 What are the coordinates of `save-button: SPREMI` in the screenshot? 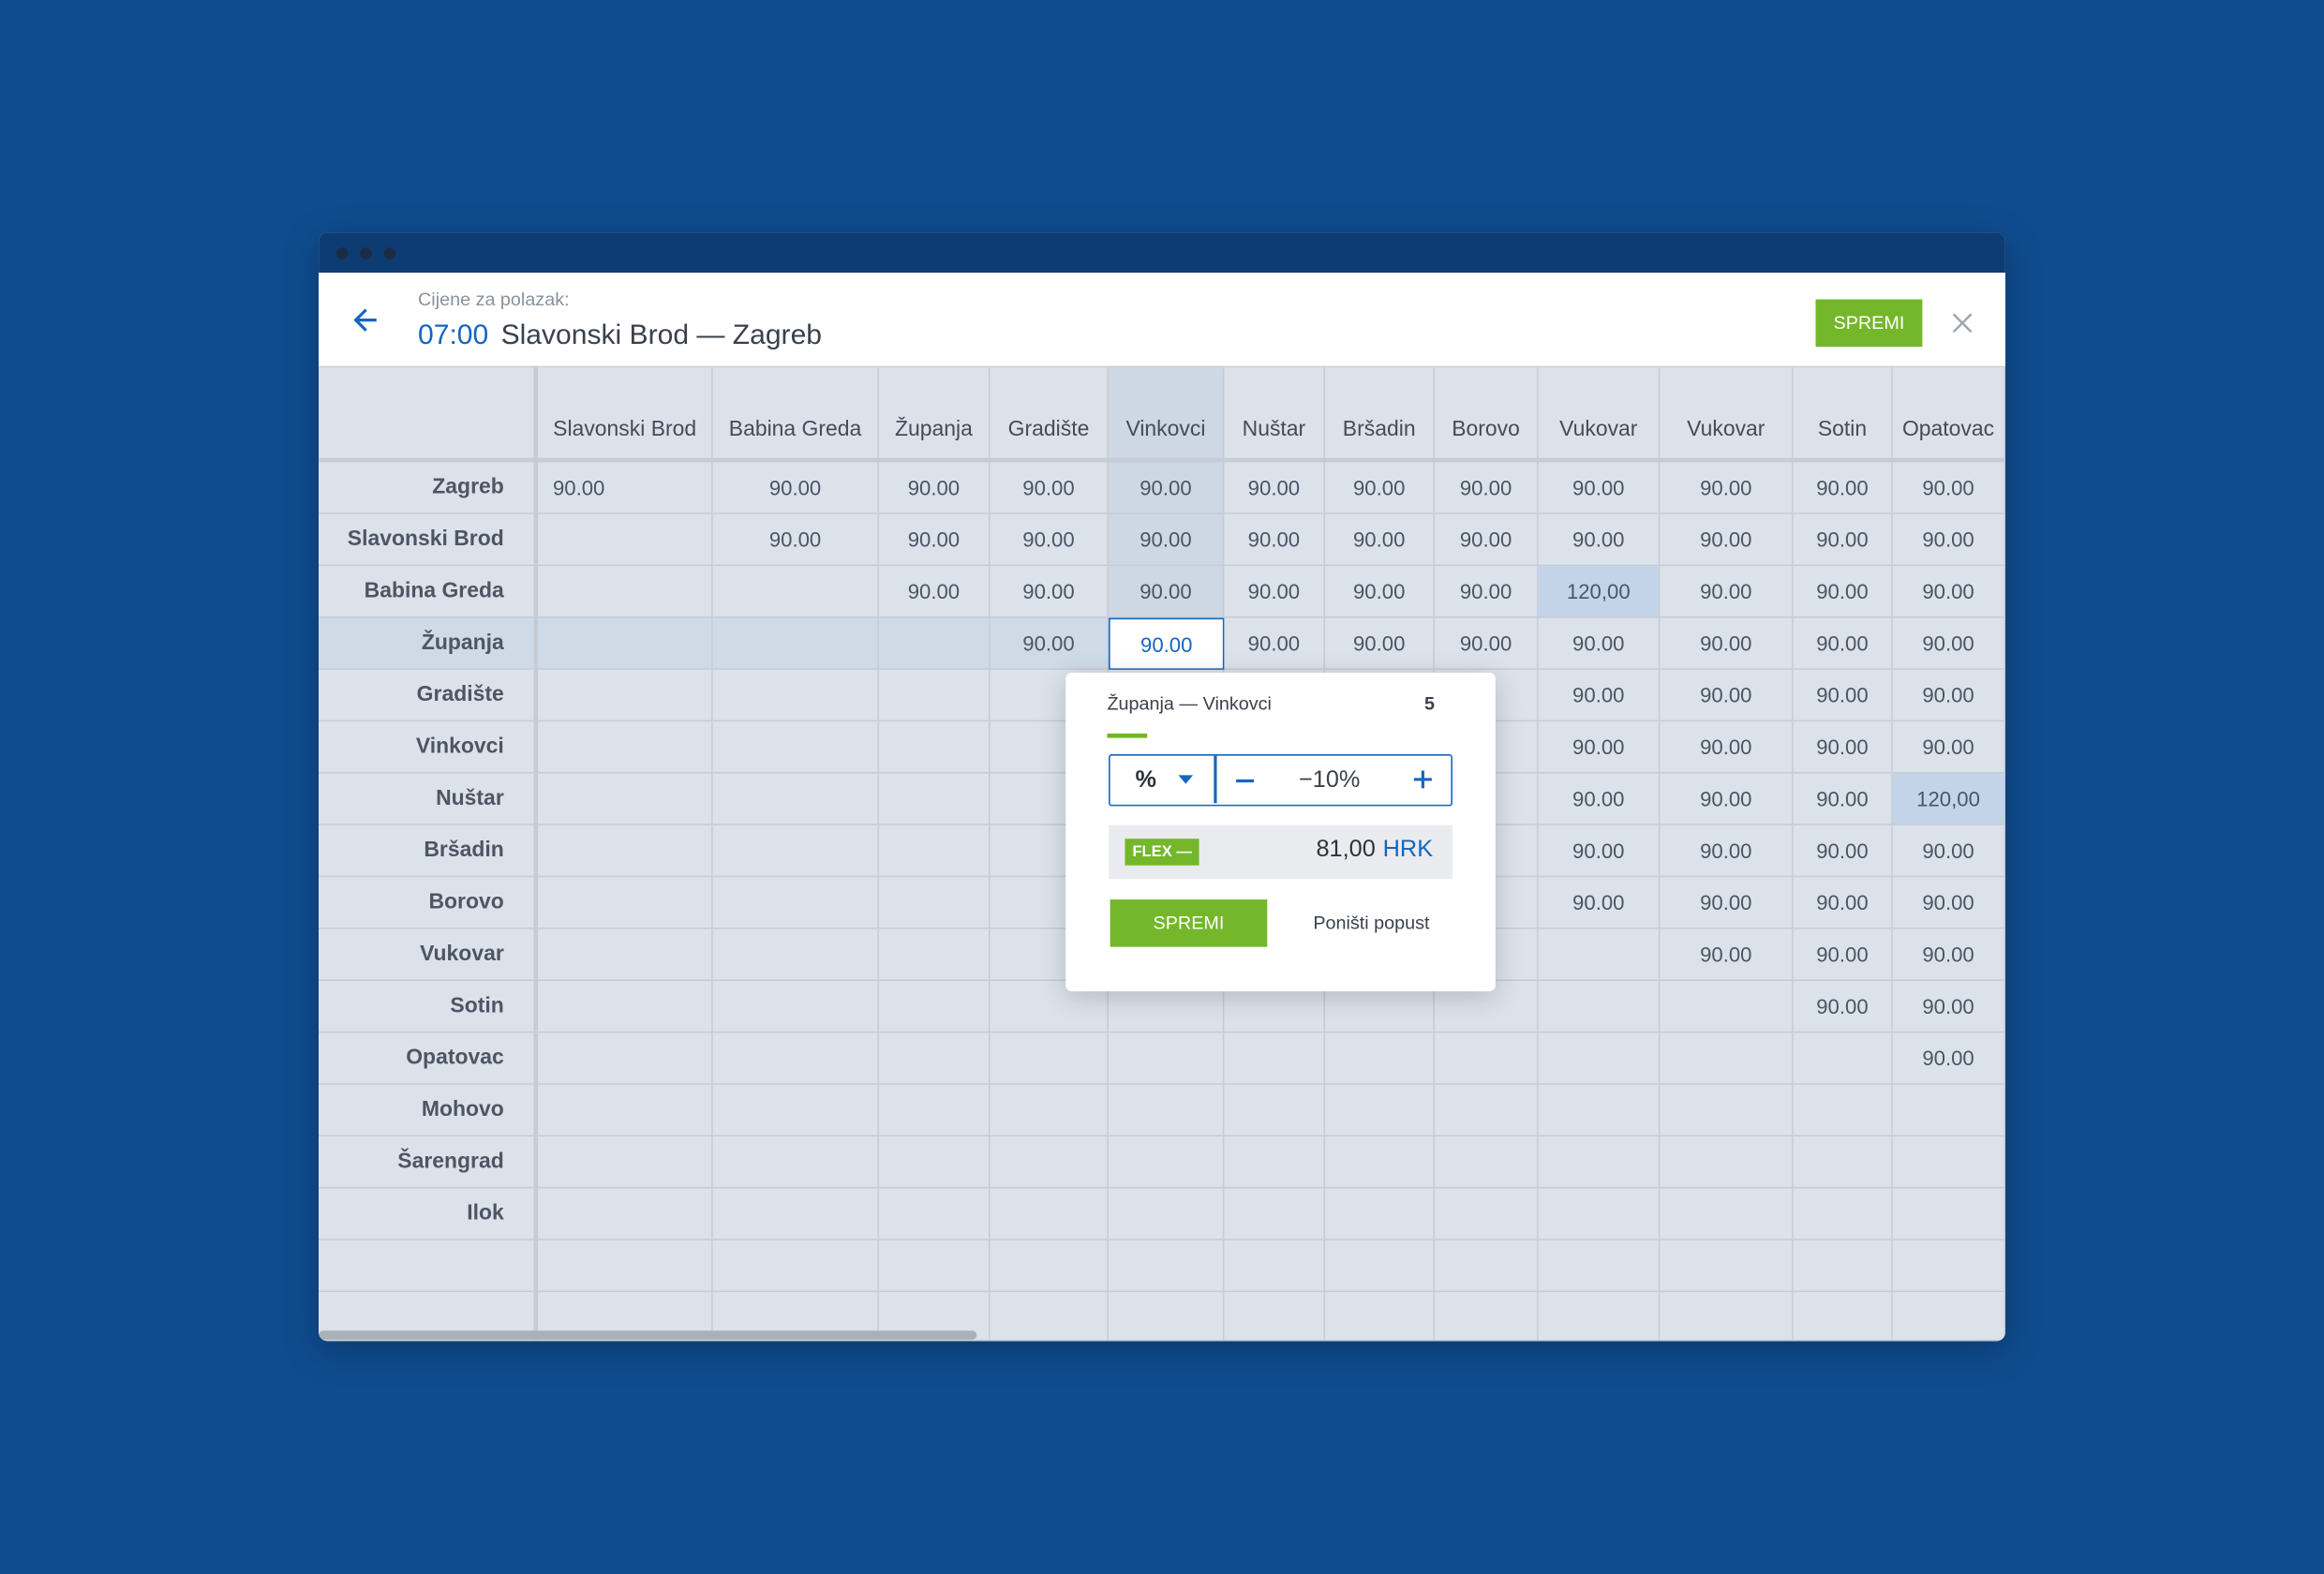 It's located at (1869, 323).